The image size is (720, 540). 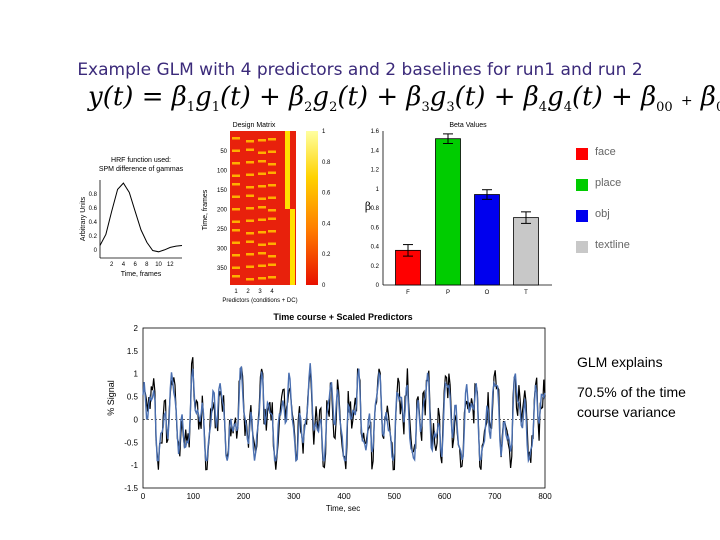 What do you see at coordinates (375, 132) in the screenshot?
I see `beta-y-tick-label: 1.6` at bounding box center [375, 132].